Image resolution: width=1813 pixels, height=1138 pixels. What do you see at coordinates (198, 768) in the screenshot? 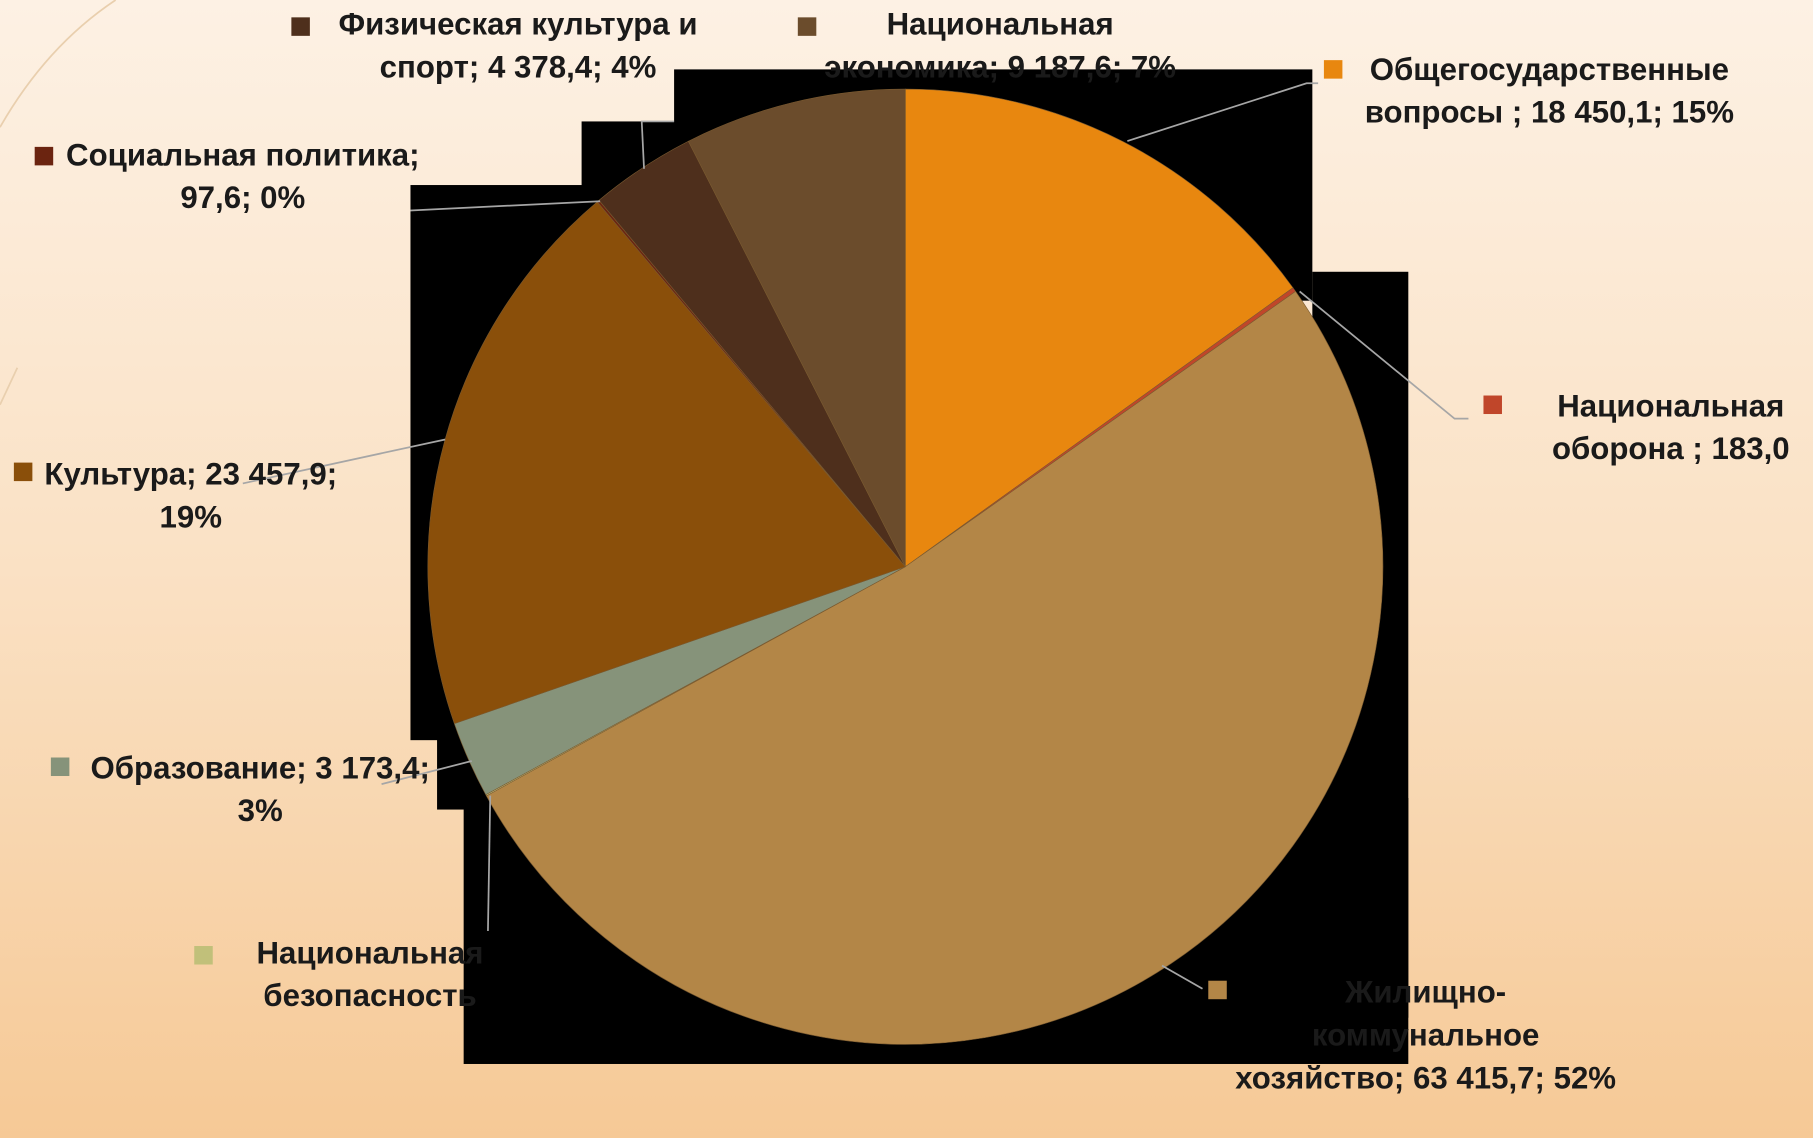
I see `label-name: Образование;` at bounding box center [198, 768].